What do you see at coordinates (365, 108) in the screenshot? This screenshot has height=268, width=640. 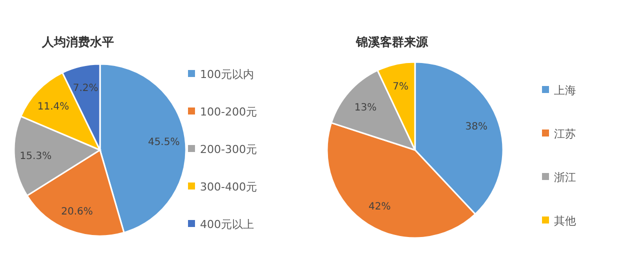 I see `data-label: 13%` at bounding box center [365, 108].